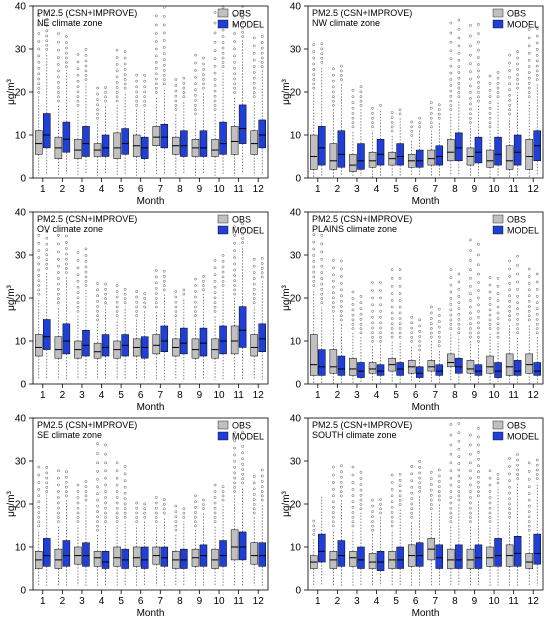 The image size is (550, 618). I want to click on legend-label-model: MODEL, so click(523, 231).